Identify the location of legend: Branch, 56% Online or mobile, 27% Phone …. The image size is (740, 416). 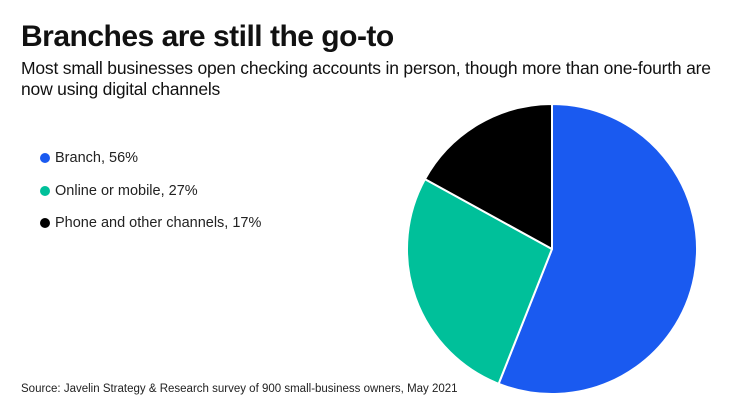
(150, 197).